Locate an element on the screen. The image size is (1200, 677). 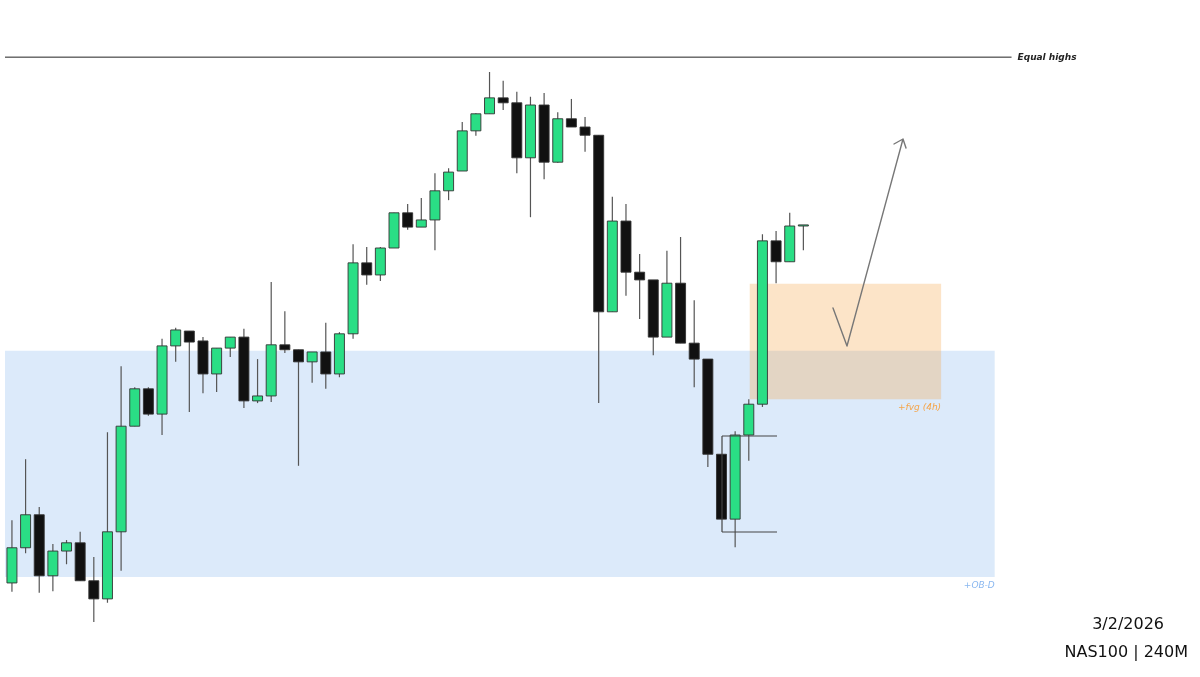
band-label: +fvg (4h) is located at coordinates (920, 407).